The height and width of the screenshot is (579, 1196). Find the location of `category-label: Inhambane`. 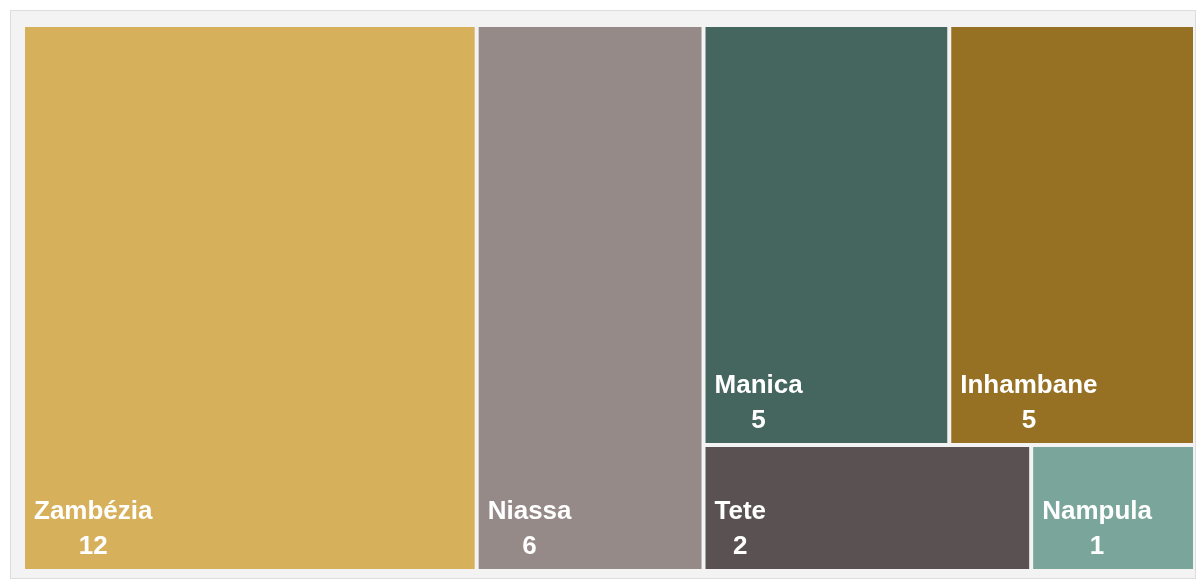

category-label: Inhambane is located at coordinates (1029, 384).